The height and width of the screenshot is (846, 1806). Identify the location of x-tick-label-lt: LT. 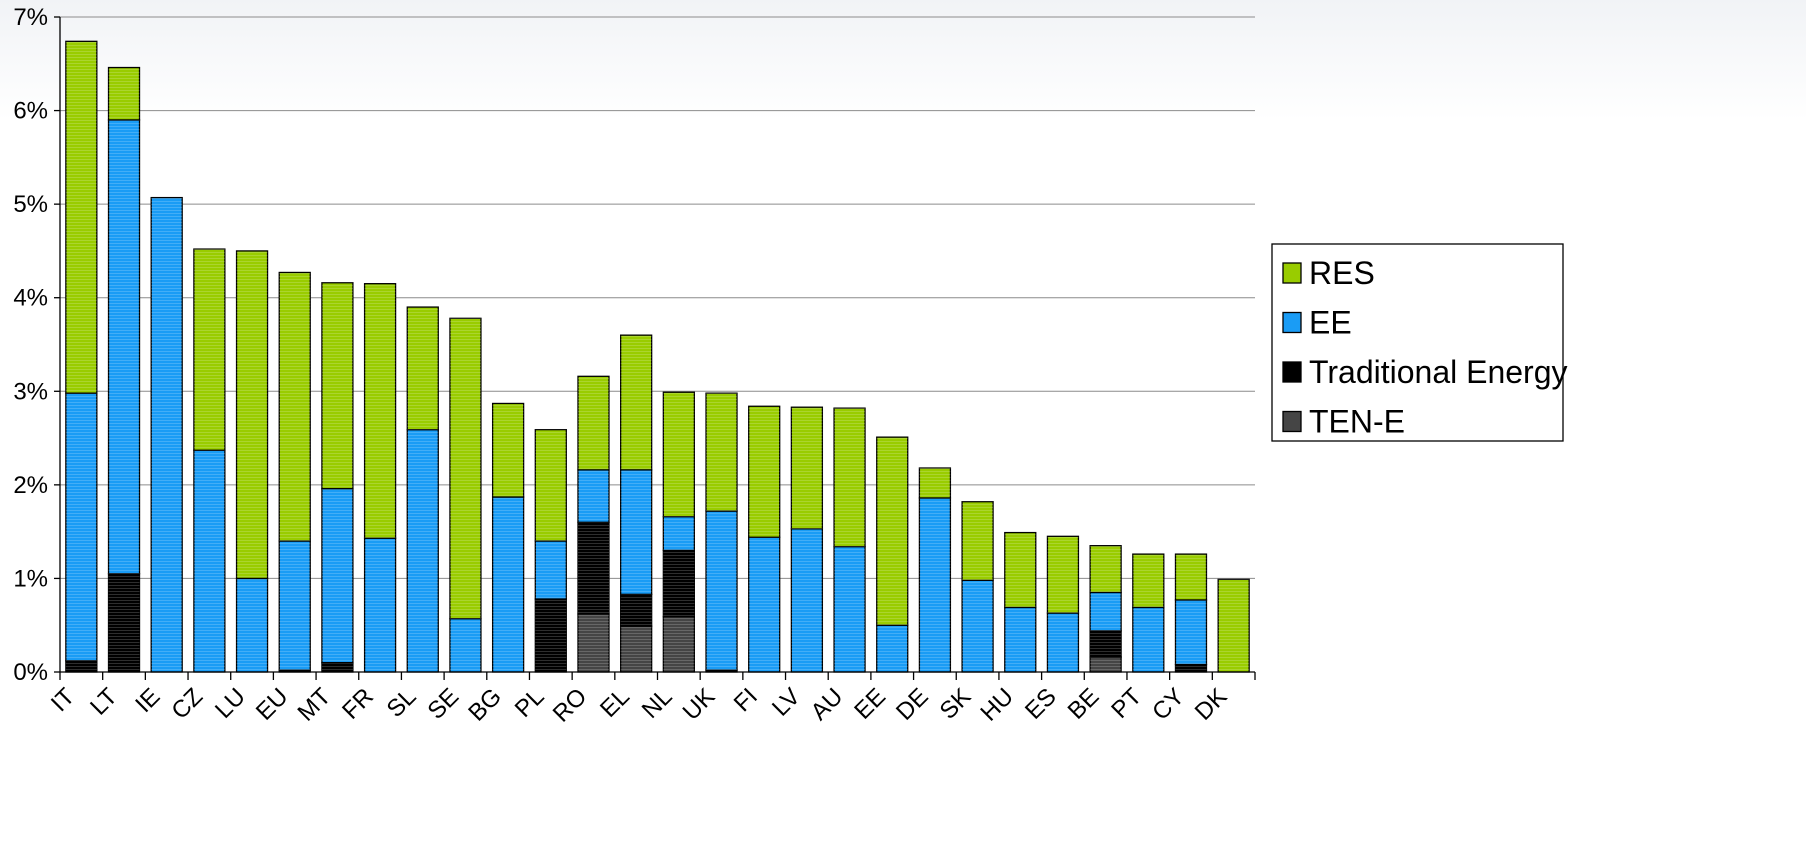
(104, 702).